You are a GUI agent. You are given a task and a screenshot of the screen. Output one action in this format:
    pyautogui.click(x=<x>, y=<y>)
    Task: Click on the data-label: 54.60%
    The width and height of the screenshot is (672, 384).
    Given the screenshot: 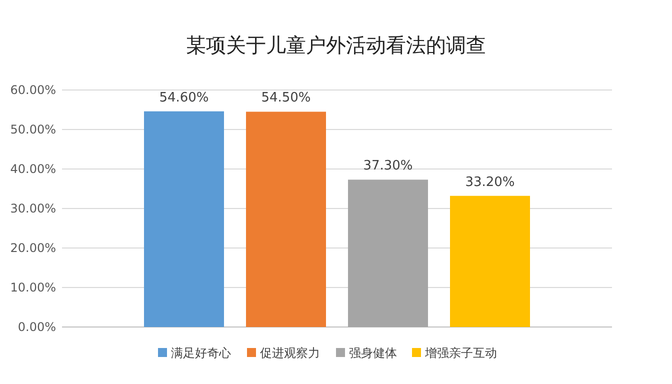 What is the action you would take?
    pyautogui.click(x=184, y=98)
    